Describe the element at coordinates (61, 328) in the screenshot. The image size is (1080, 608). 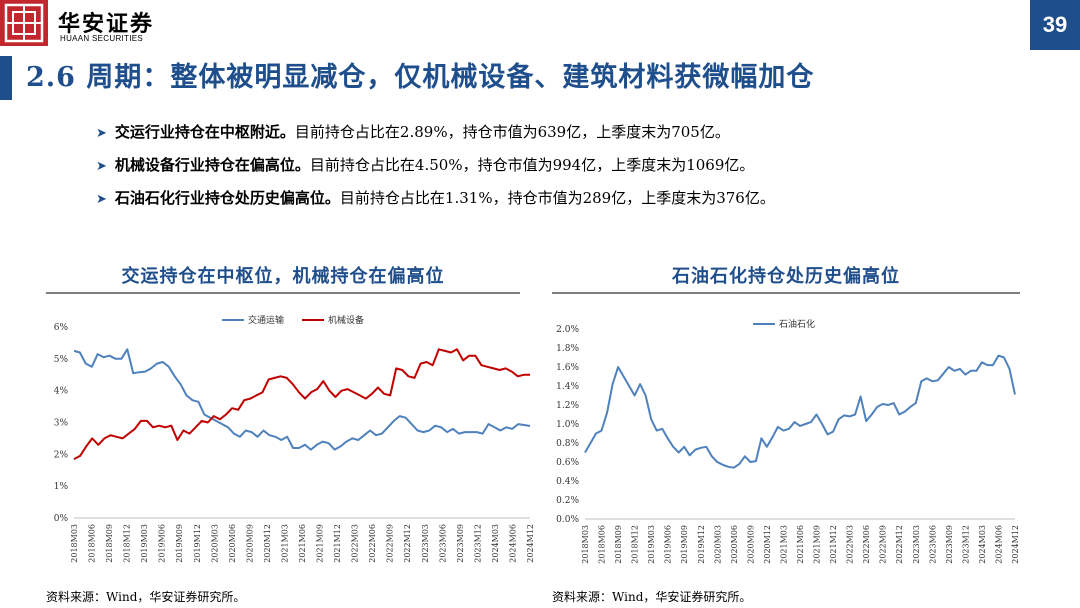
I see `y-tick-label: 6%` at that location.